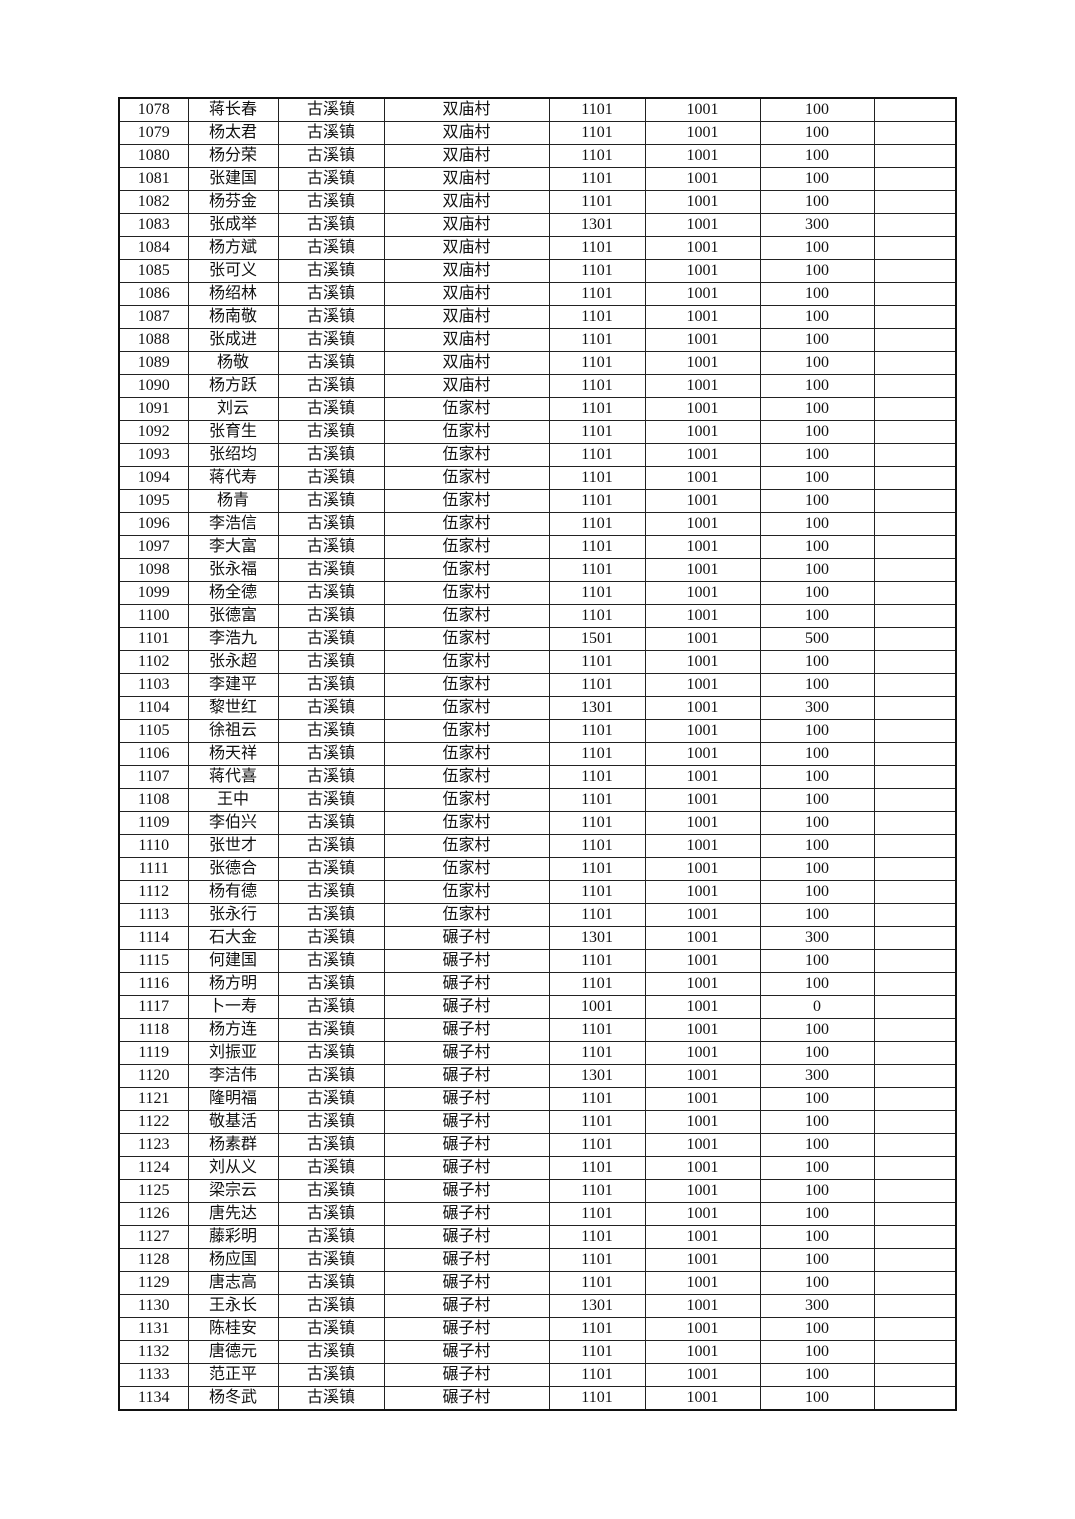 Image resolution: width=1075 pixels, height=1519 pixels. Describe the element at coordinates (153, 1122) in the screenshot. I see `cell-row-number: 1122` at that location.